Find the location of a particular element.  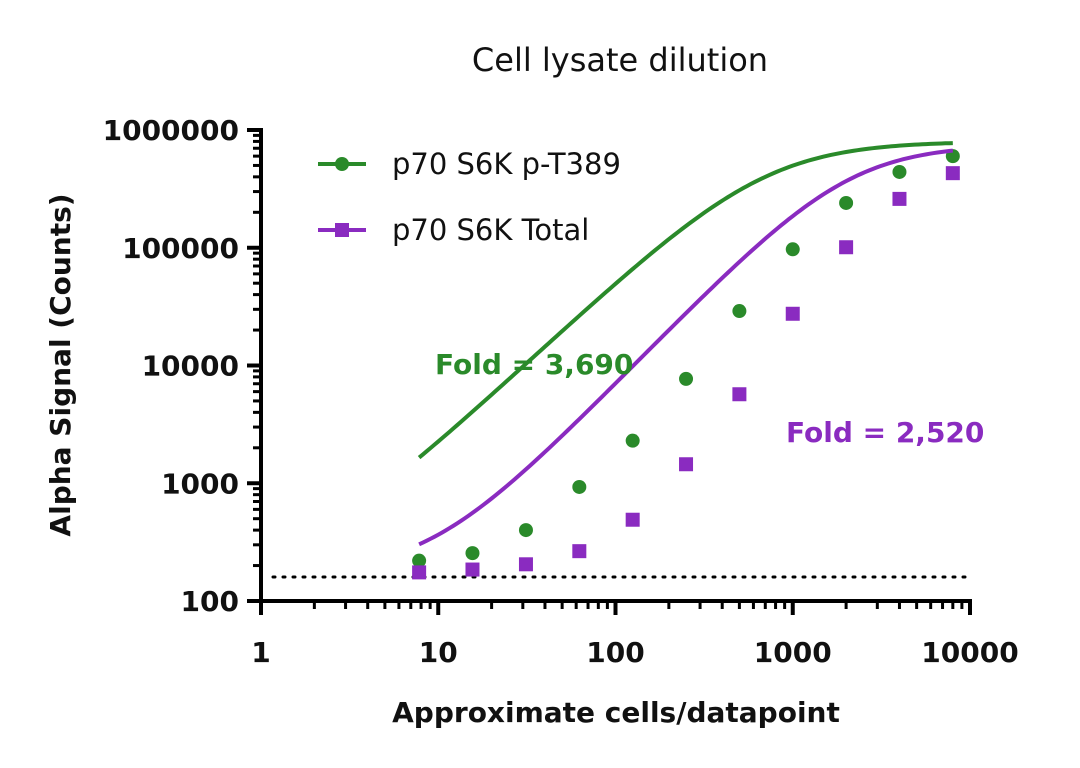

legend-label-series-2: p70 S6K Total is located at coordinates (490, 230).